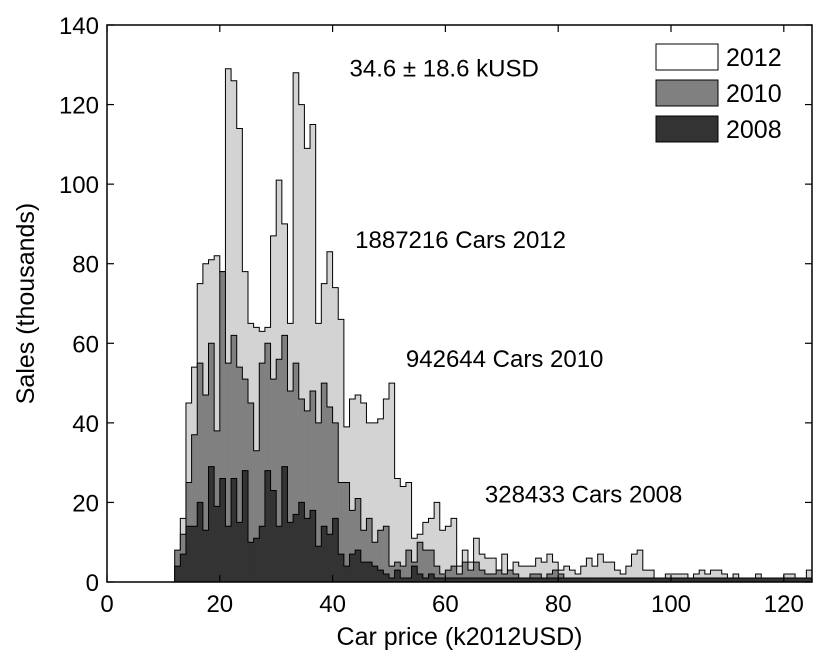  What do you see at coordinates (460, 240) in the screenshot?
I see `annotation-2: 1887216 Cars 2012` at bounding box center [460, 240].